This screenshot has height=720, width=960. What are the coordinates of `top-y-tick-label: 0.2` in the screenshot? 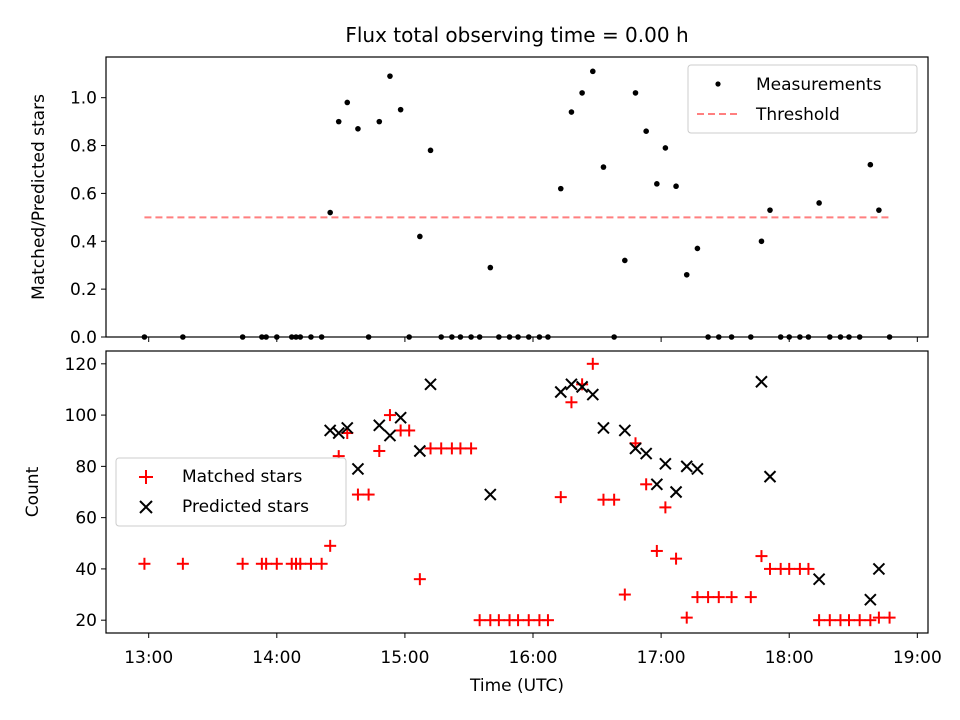 It's located at (83, 290).